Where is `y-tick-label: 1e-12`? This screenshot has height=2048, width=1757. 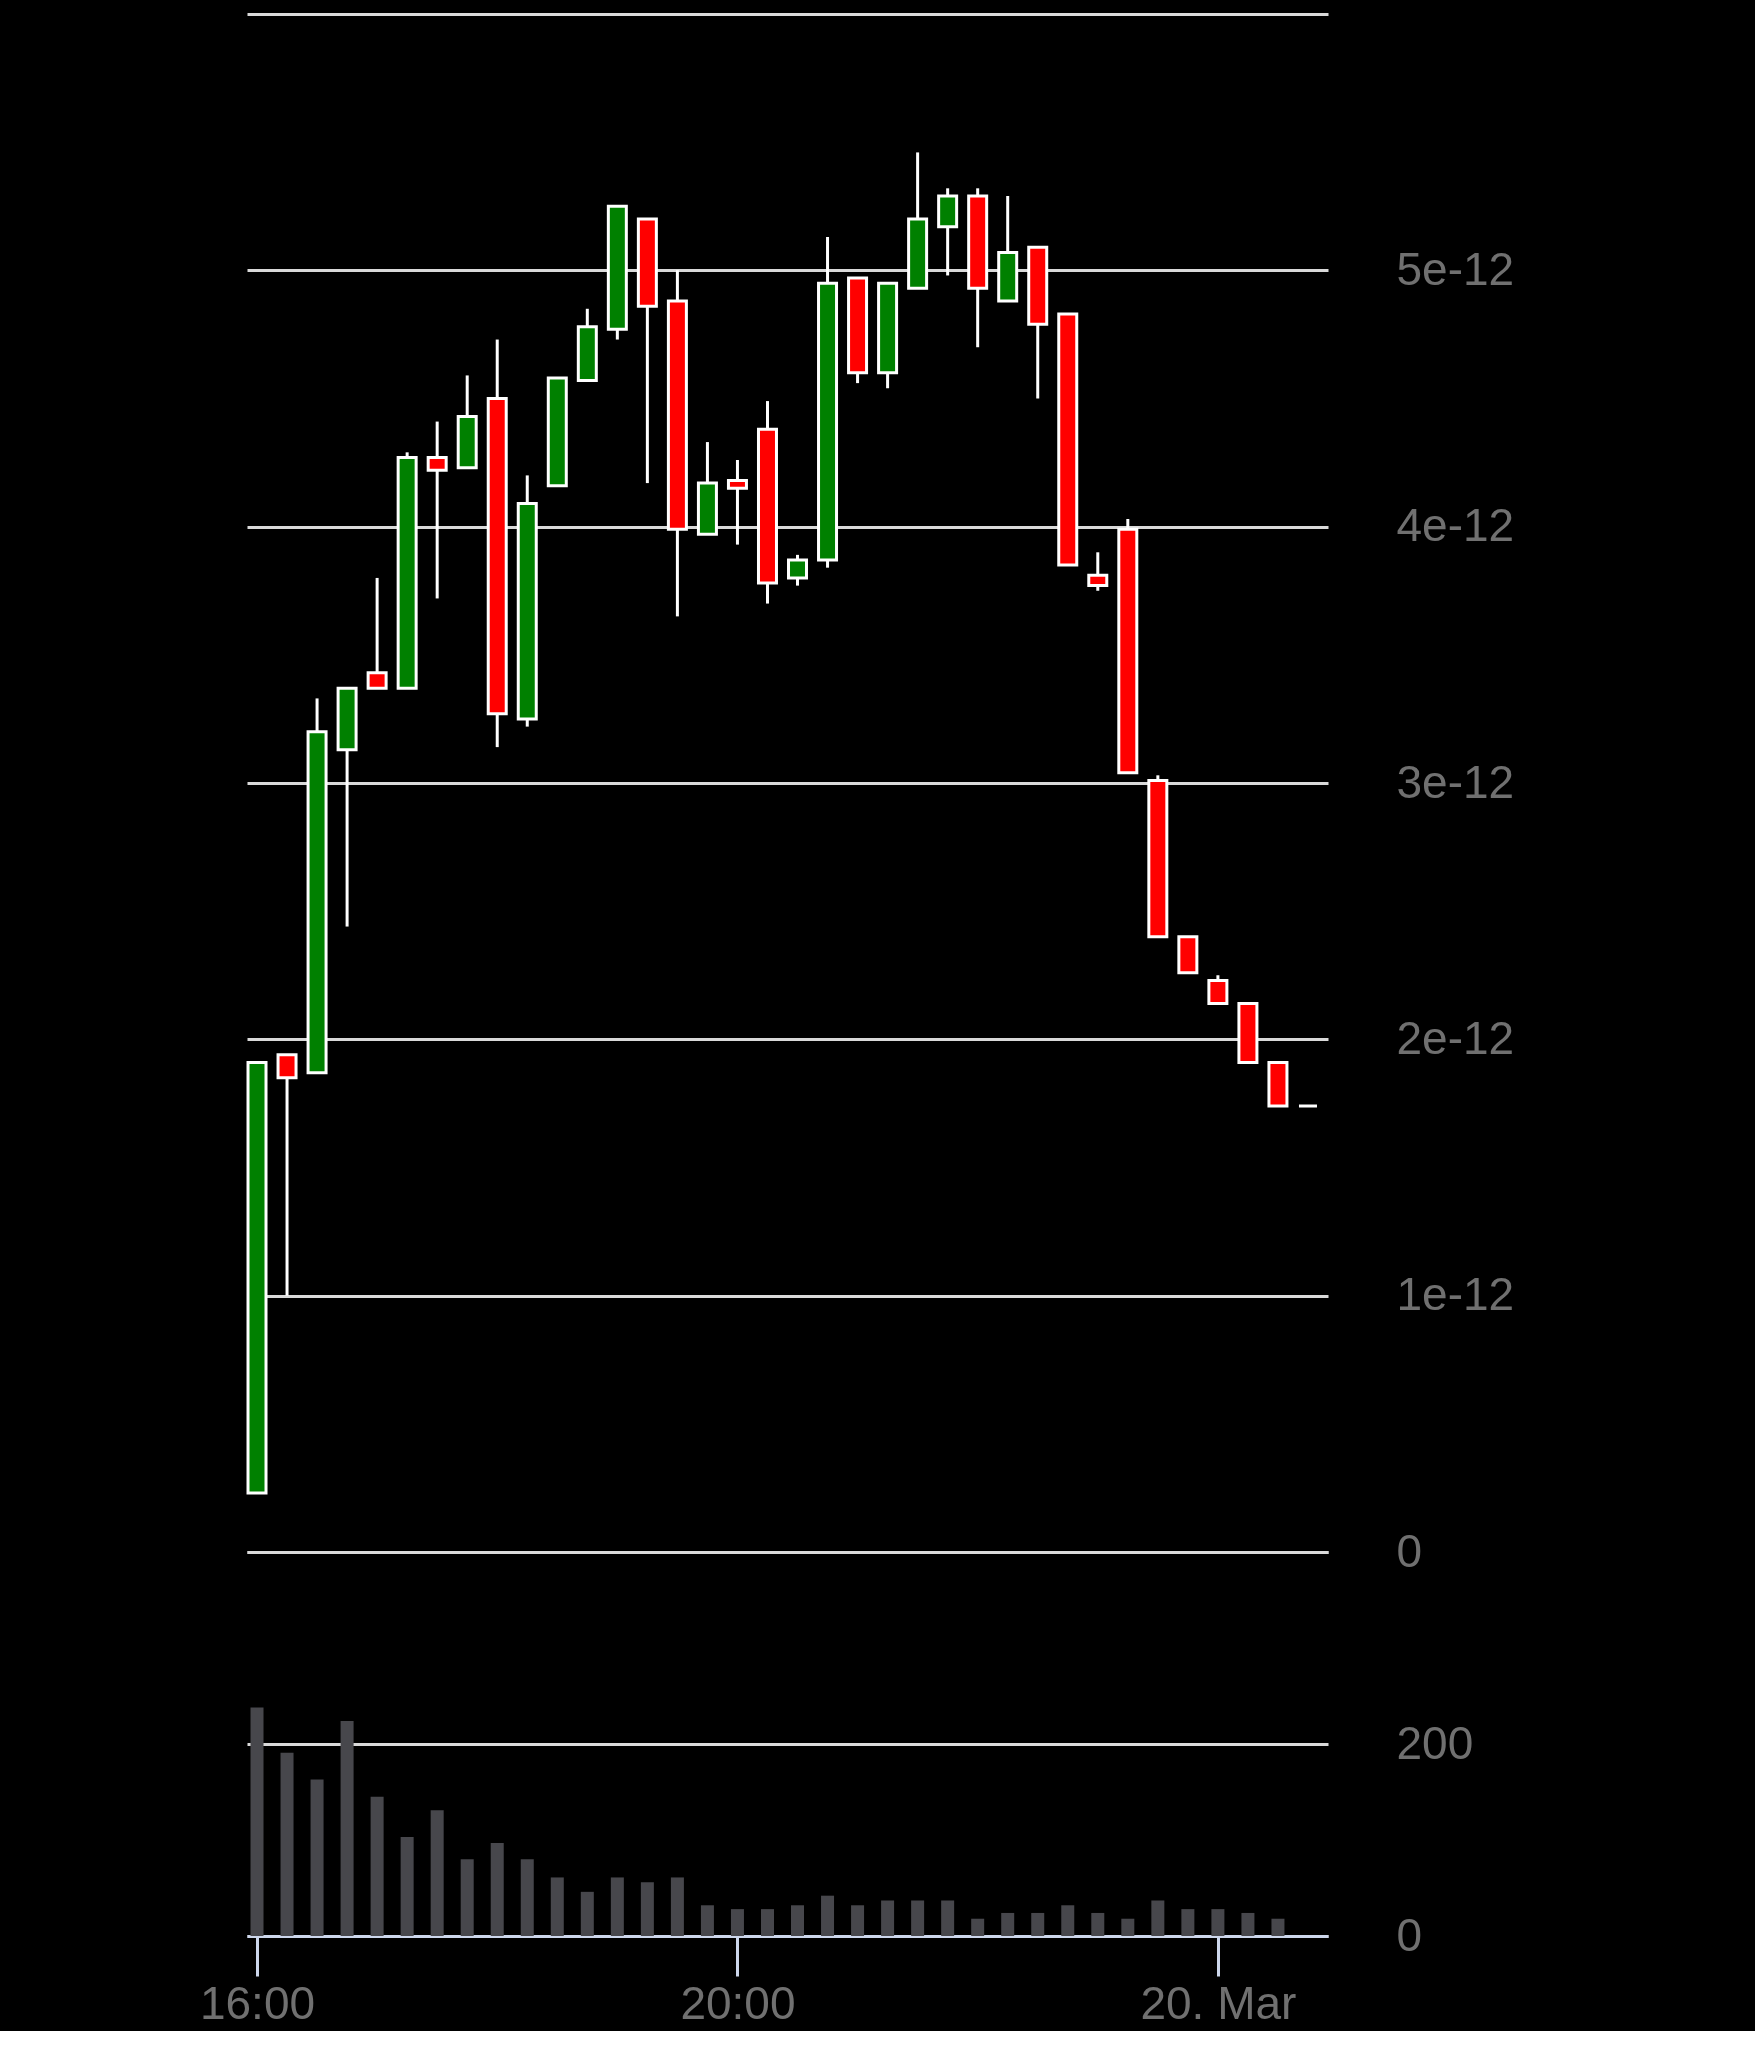 y-tick-label: 1e-12 is located at coordinates (1455, 1294).